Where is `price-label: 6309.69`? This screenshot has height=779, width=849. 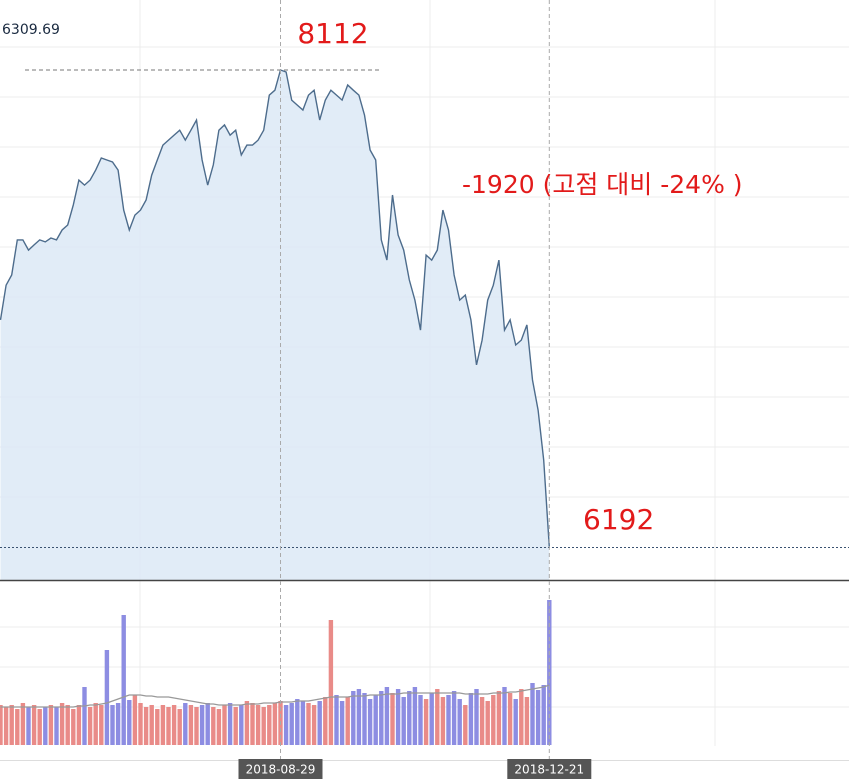
price-label: 6309.69 is located at coordinates (31, 30).